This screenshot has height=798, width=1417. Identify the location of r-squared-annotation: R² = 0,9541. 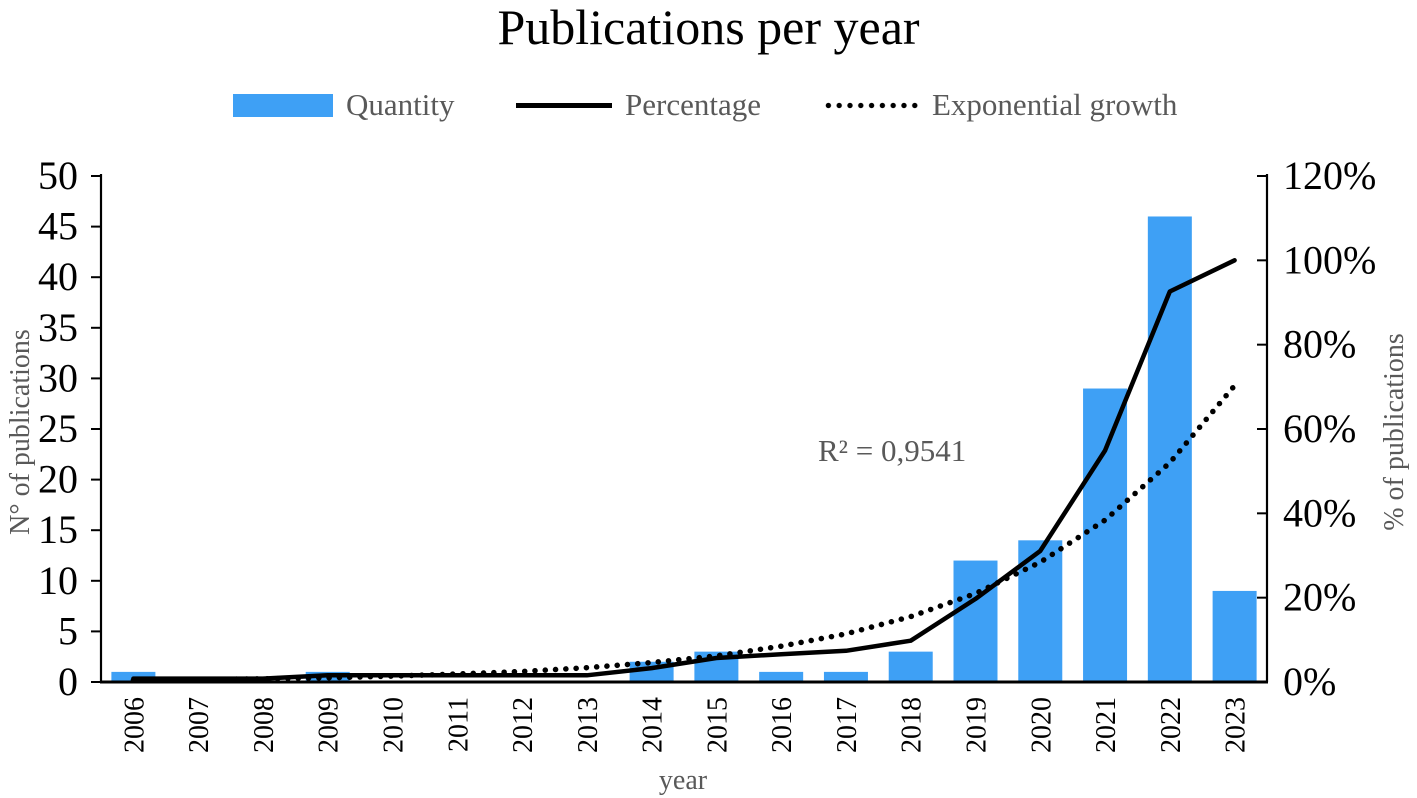
(892, 450).